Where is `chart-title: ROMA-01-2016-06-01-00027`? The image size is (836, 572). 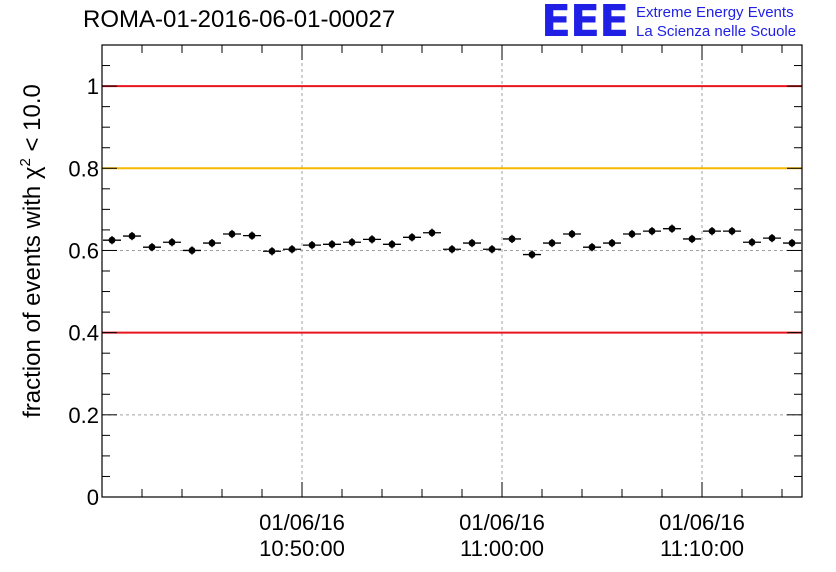 chart-title: ROMA-01-2016-06-01-00027 is located at coordinates (239, 19).